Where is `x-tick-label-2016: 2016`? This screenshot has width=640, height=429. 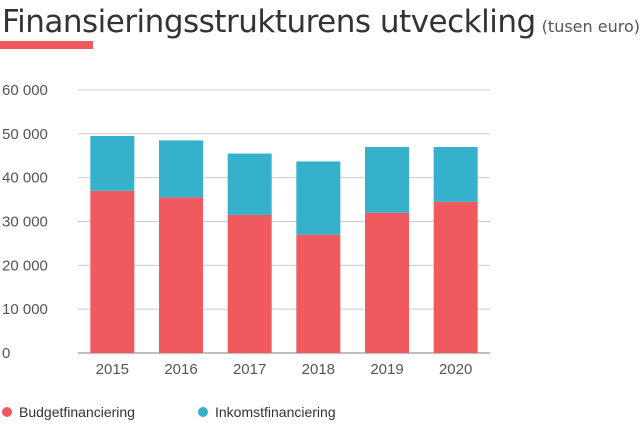
x-tick-label-2016: 2016 is located at coordinates (180, 369).